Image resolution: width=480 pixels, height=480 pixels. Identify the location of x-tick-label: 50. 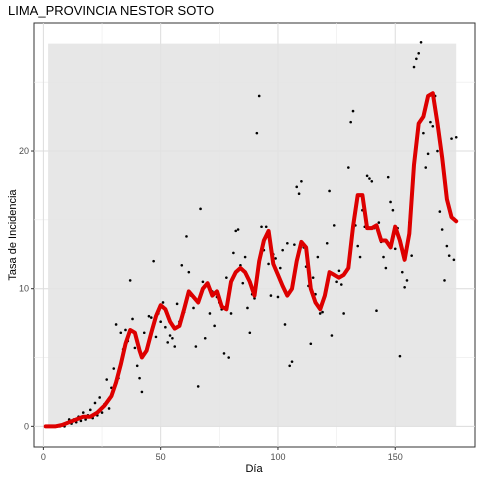
(161, 457).